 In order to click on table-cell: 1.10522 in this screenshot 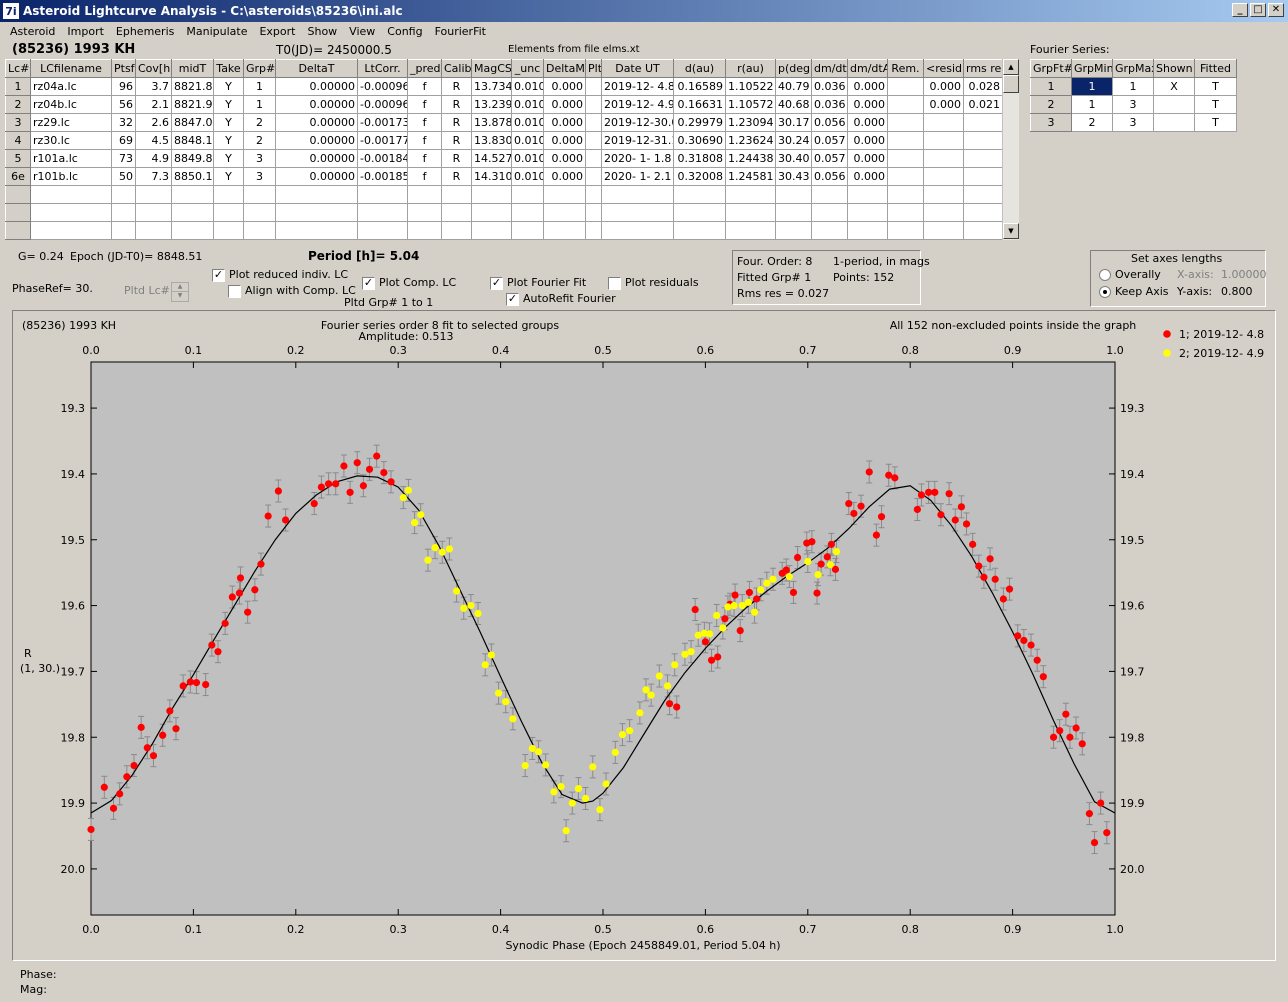, I will do `click(750, 86)`.